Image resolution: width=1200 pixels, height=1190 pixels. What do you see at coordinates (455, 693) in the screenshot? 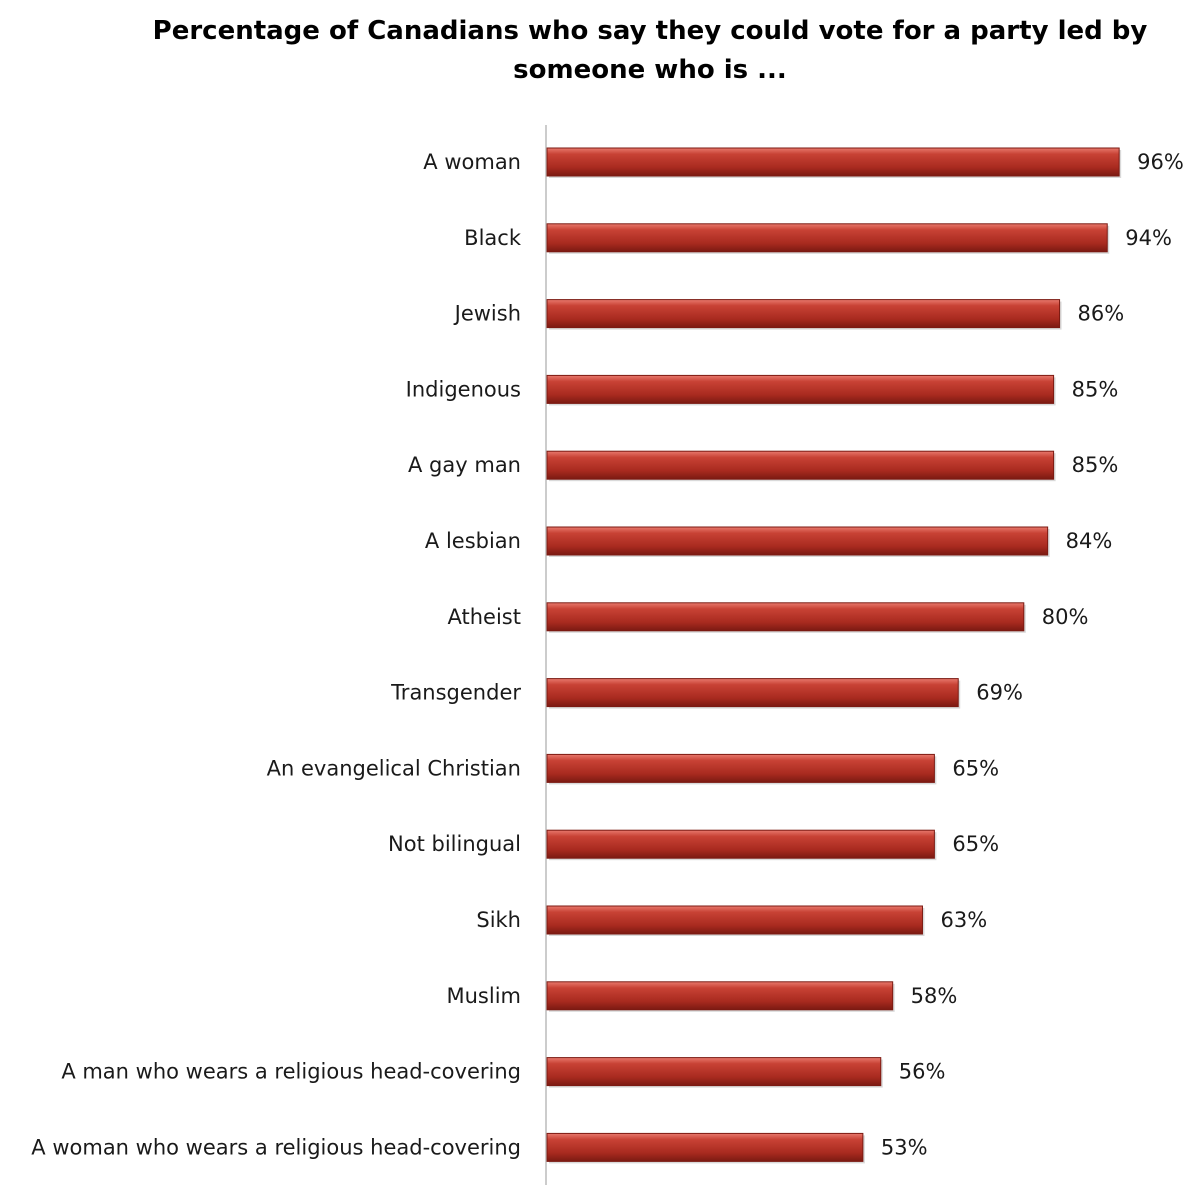
I see `category-label: Transgender` at bounding box center [455, 693].